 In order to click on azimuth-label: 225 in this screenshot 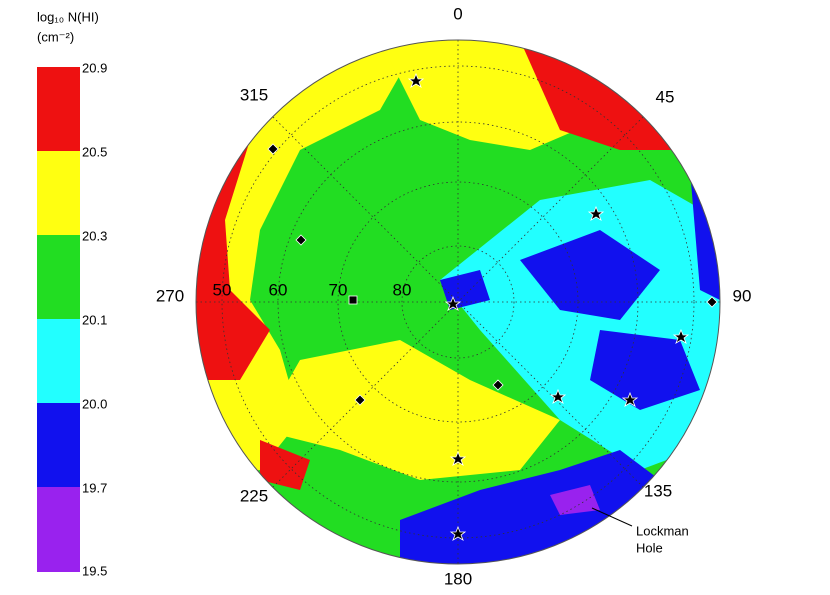, I will do `click(254, 495)`.